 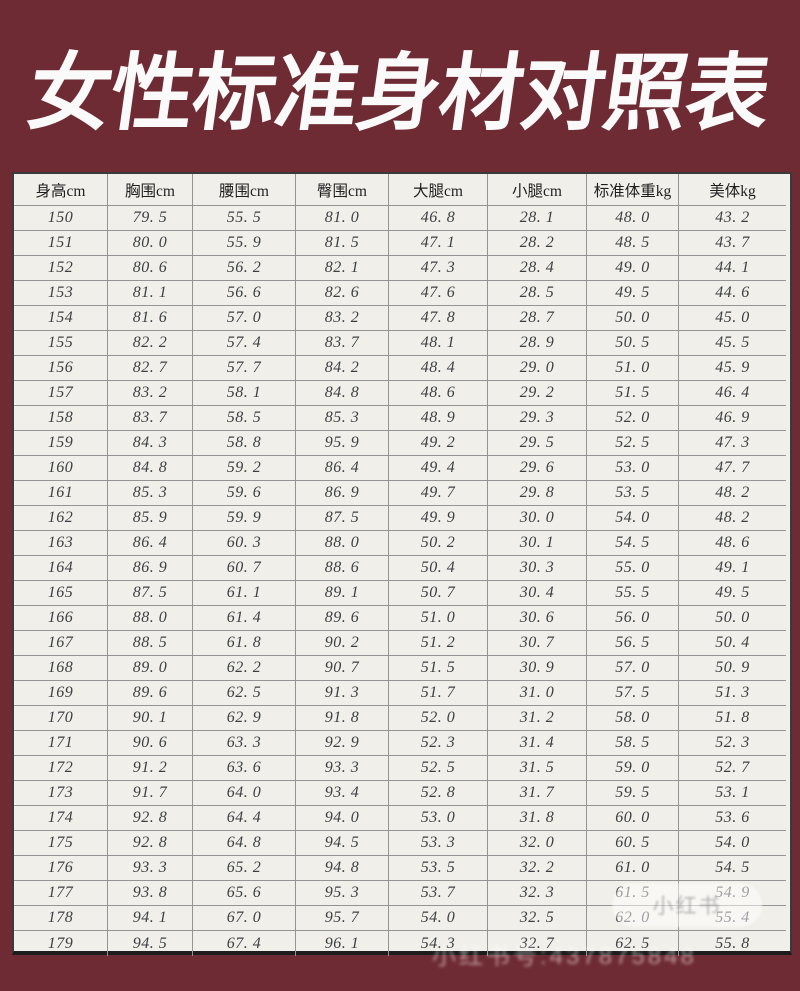 What do you see at coordinates (402, 468) in the screenshot?
I see `table-row: 160 84. 8 59. 2 86. 4 49. 4 29. 6 53. 0 47. 7` at bounding box center [402, 468].